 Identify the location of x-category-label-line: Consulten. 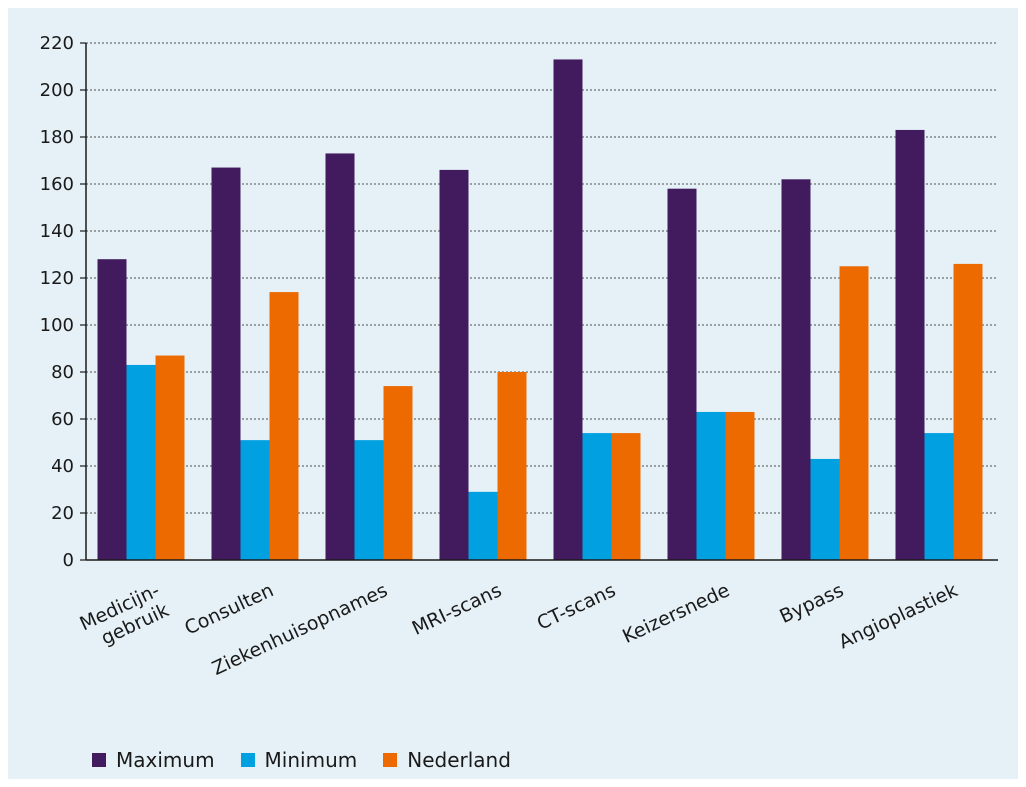
(229, 609).